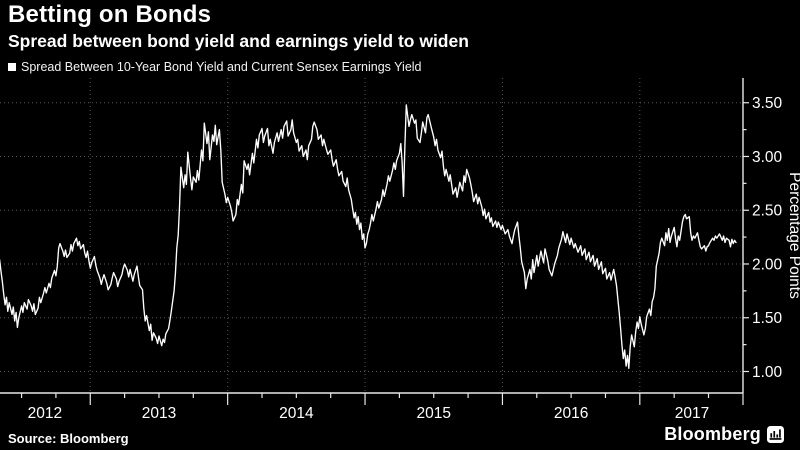 The height and width of the screenshot is (450, 800). Describe the element at coordinates (767, 372) in the screenshot. I see `svg-text: 1.00` at that location.